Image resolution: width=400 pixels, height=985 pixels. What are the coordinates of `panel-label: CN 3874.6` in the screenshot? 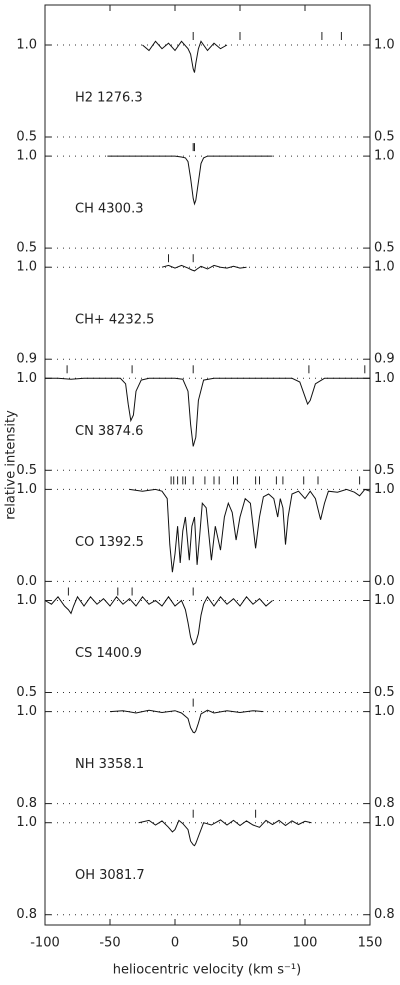 It's located at (109, 431).